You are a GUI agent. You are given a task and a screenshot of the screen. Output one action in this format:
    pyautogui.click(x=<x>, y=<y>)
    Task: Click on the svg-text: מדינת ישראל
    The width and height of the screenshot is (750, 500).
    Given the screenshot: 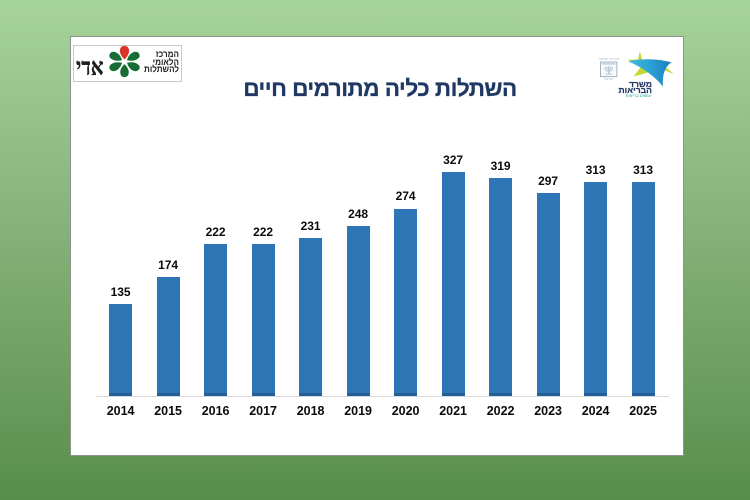 What is the action you would take?
    pyautogui.click(x=609, y=59)
    